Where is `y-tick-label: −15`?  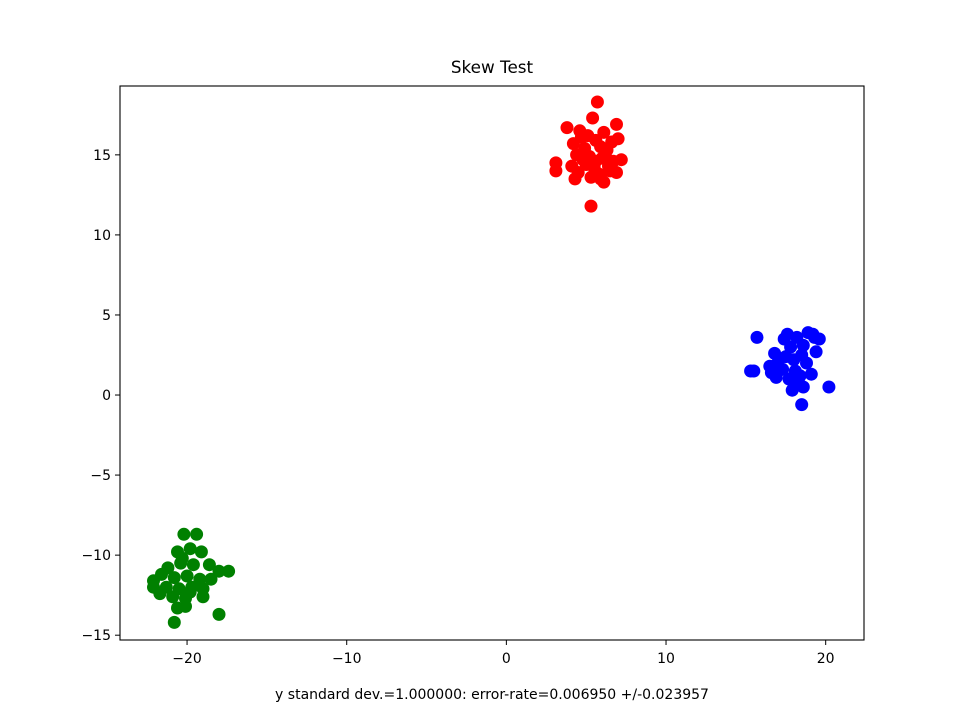
y-tick-label: −15 is located at coordinates (96, 636).